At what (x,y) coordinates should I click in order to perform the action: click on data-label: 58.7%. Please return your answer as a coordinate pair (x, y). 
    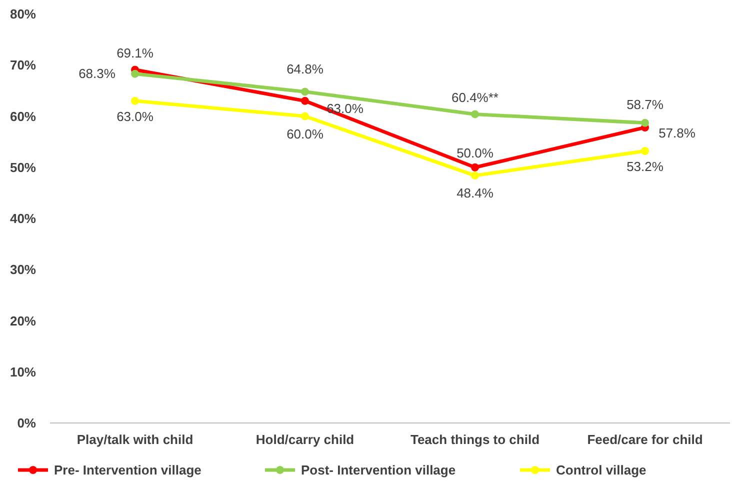
    Looking at the image, I should click on (645, 104).